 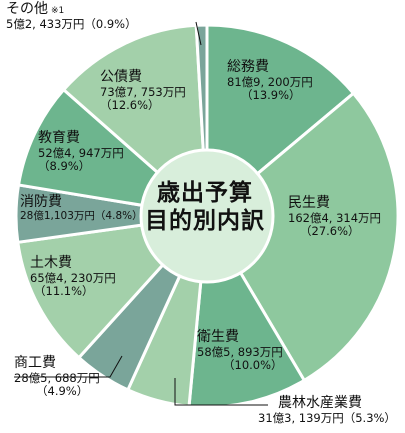 I want to click on slice-amount: 162億4, 314万円, so click(x=335, y=217).